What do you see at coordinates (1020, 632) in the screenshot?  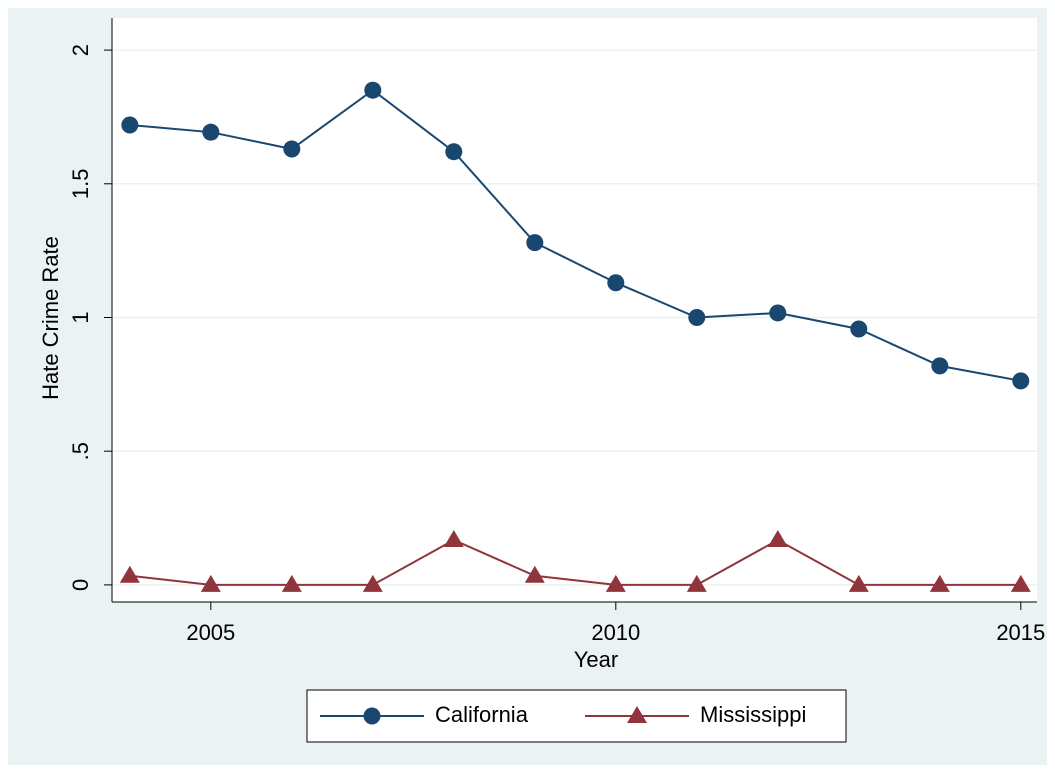 I see `x-tick-label: 2015` at bounding box center [1020, 632].